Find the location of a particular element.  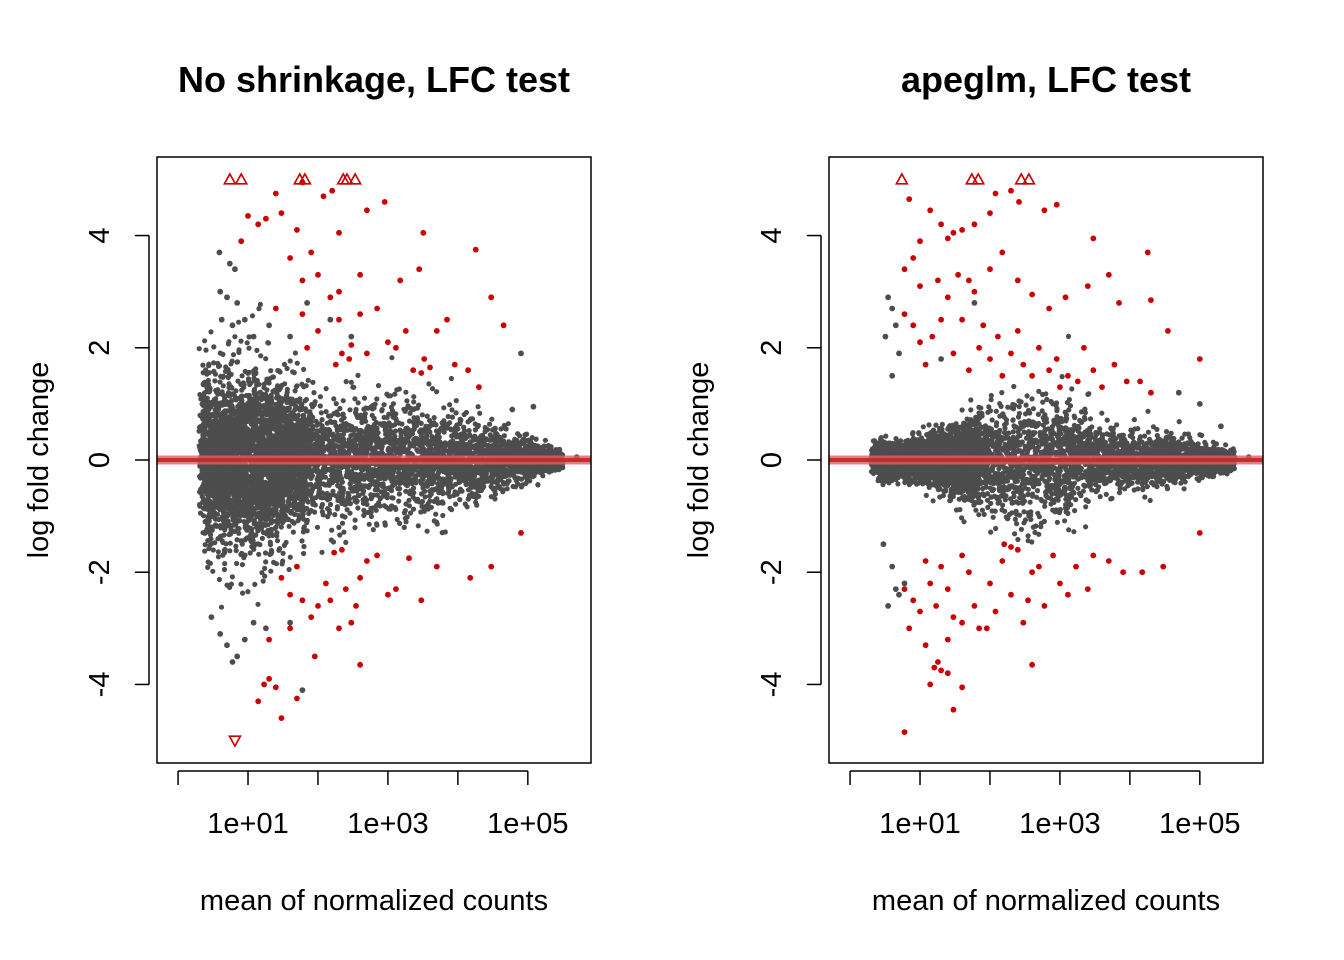

chart-title: No shrinkage, LFC test is located at coordinates (374, 79).